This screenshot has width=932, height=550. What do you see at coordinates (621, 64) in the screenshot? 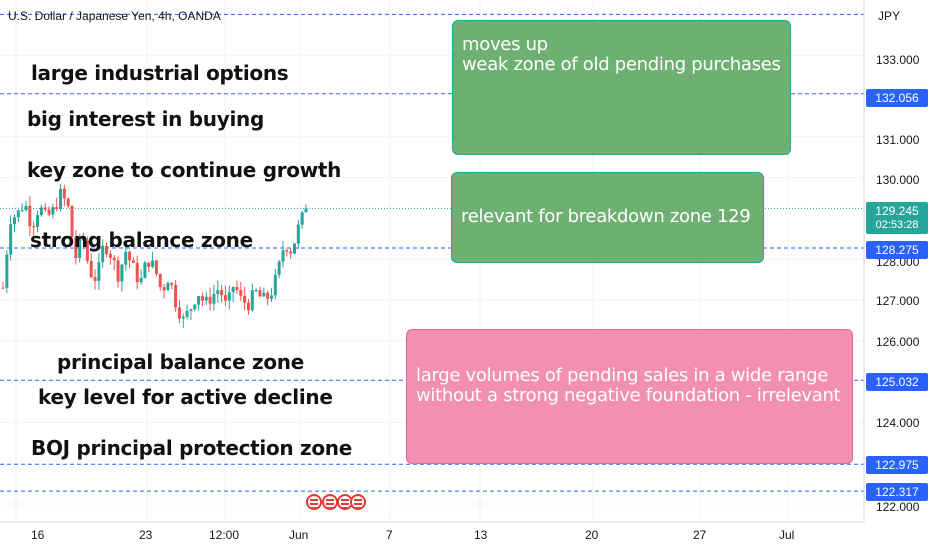
I see `zone-box-top-line2: weak zone of old pending purchases` at bounding box center [621, 64].